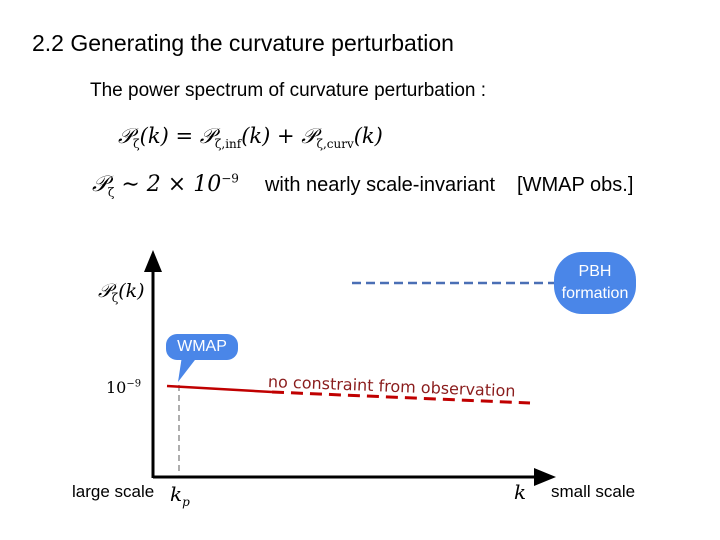 The image size is (720, 540). I want to click on eq2-exp: −9, so click(230, 179).